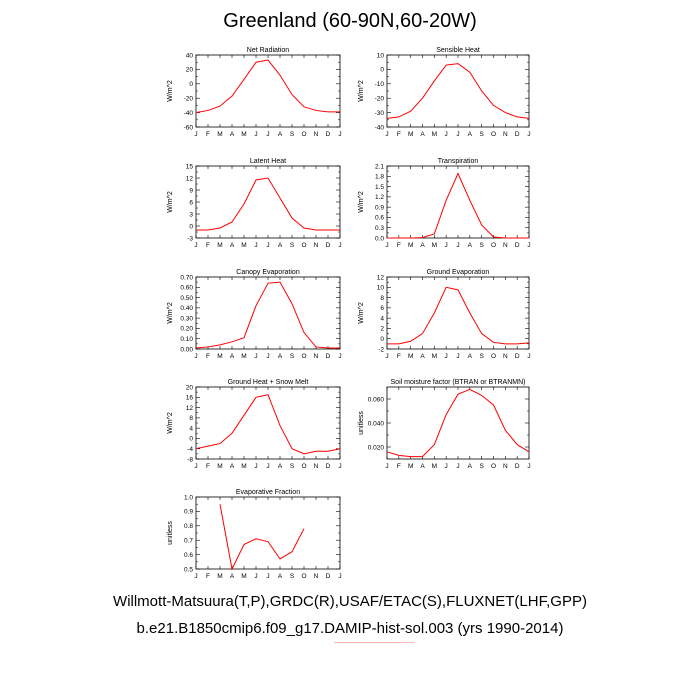 The image size is (700, 700). Describe the element at coordinates (376, 399) in the screenshot. I see `y-tick-label: 0.060` at that location.